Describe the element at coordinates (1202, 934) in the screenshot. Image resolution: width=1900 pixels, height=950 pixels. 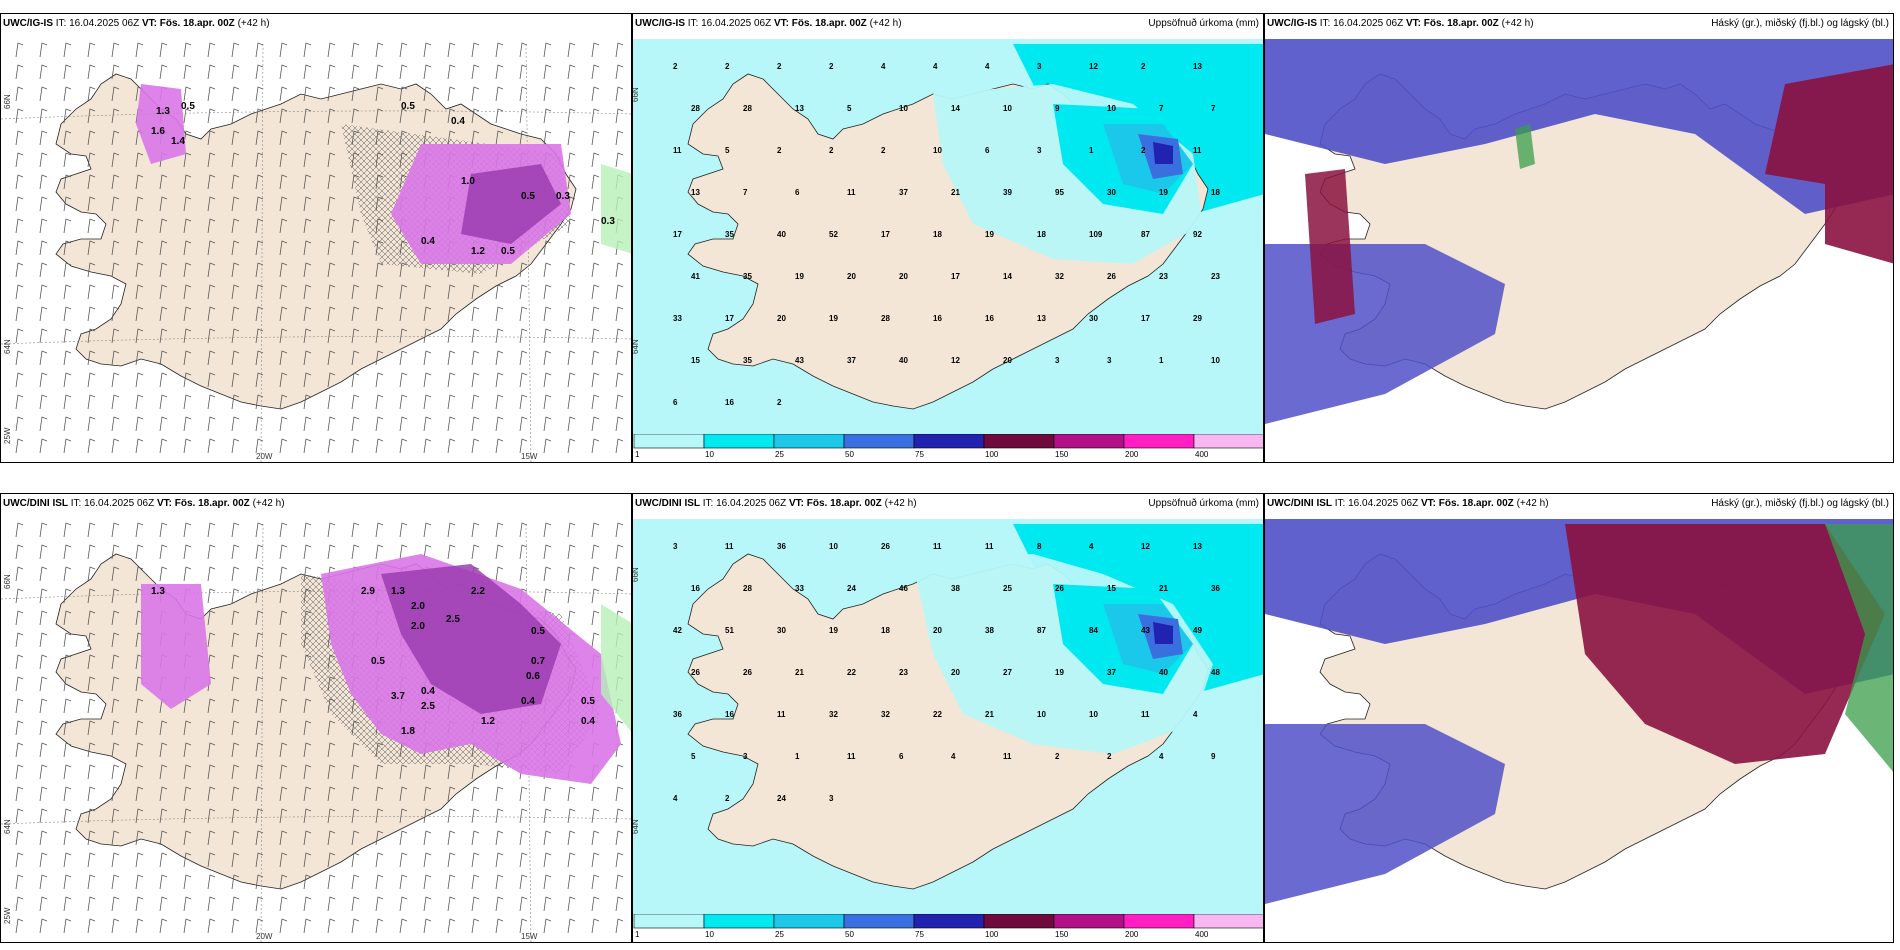
I see `legend-label: 400` at that location.